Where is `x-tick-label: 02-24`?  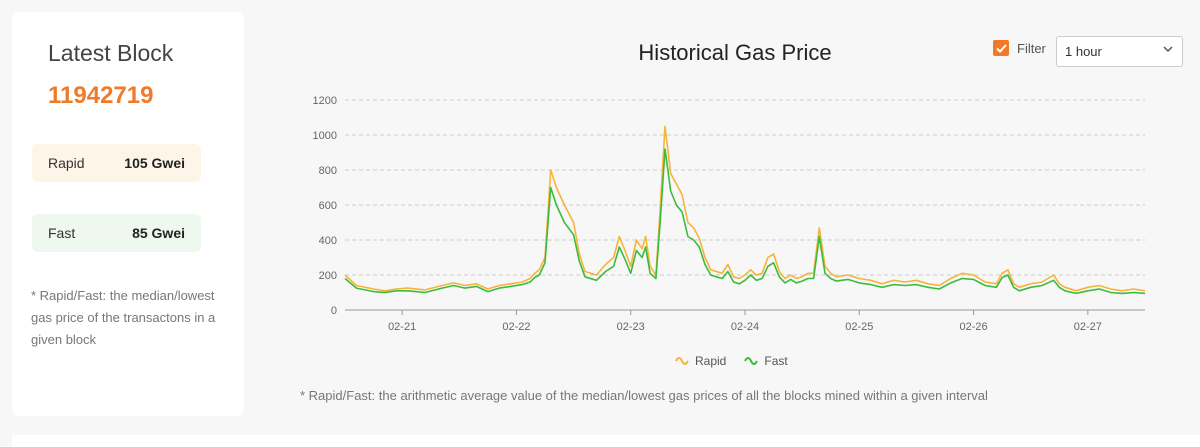 x-tick-label: 02-24 is located at coordinates (745, 327).